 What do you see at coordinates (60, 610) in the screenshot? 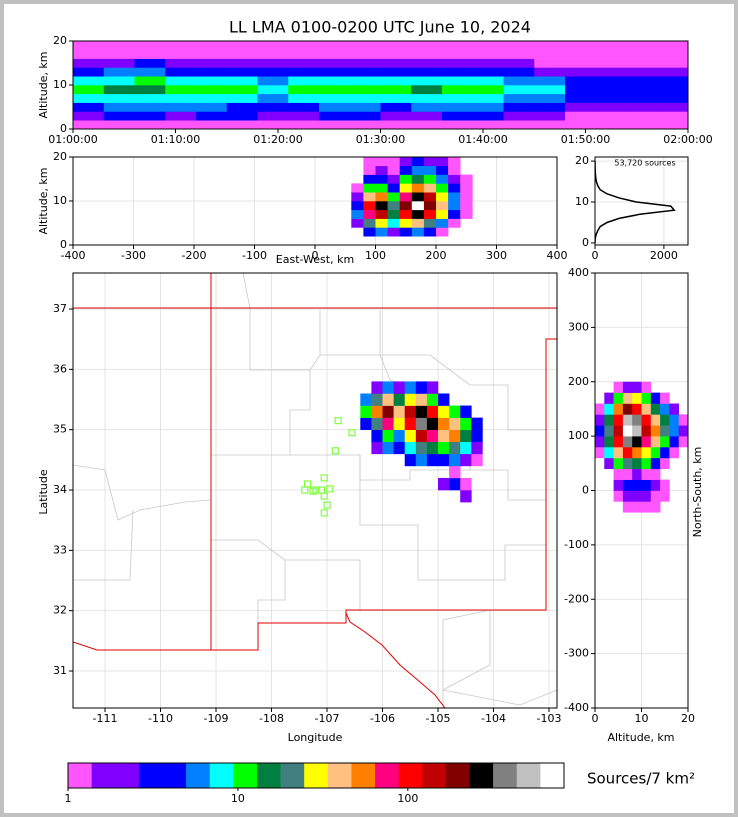
I see `y-tick-label: 32` at bounding box center [60, 610].